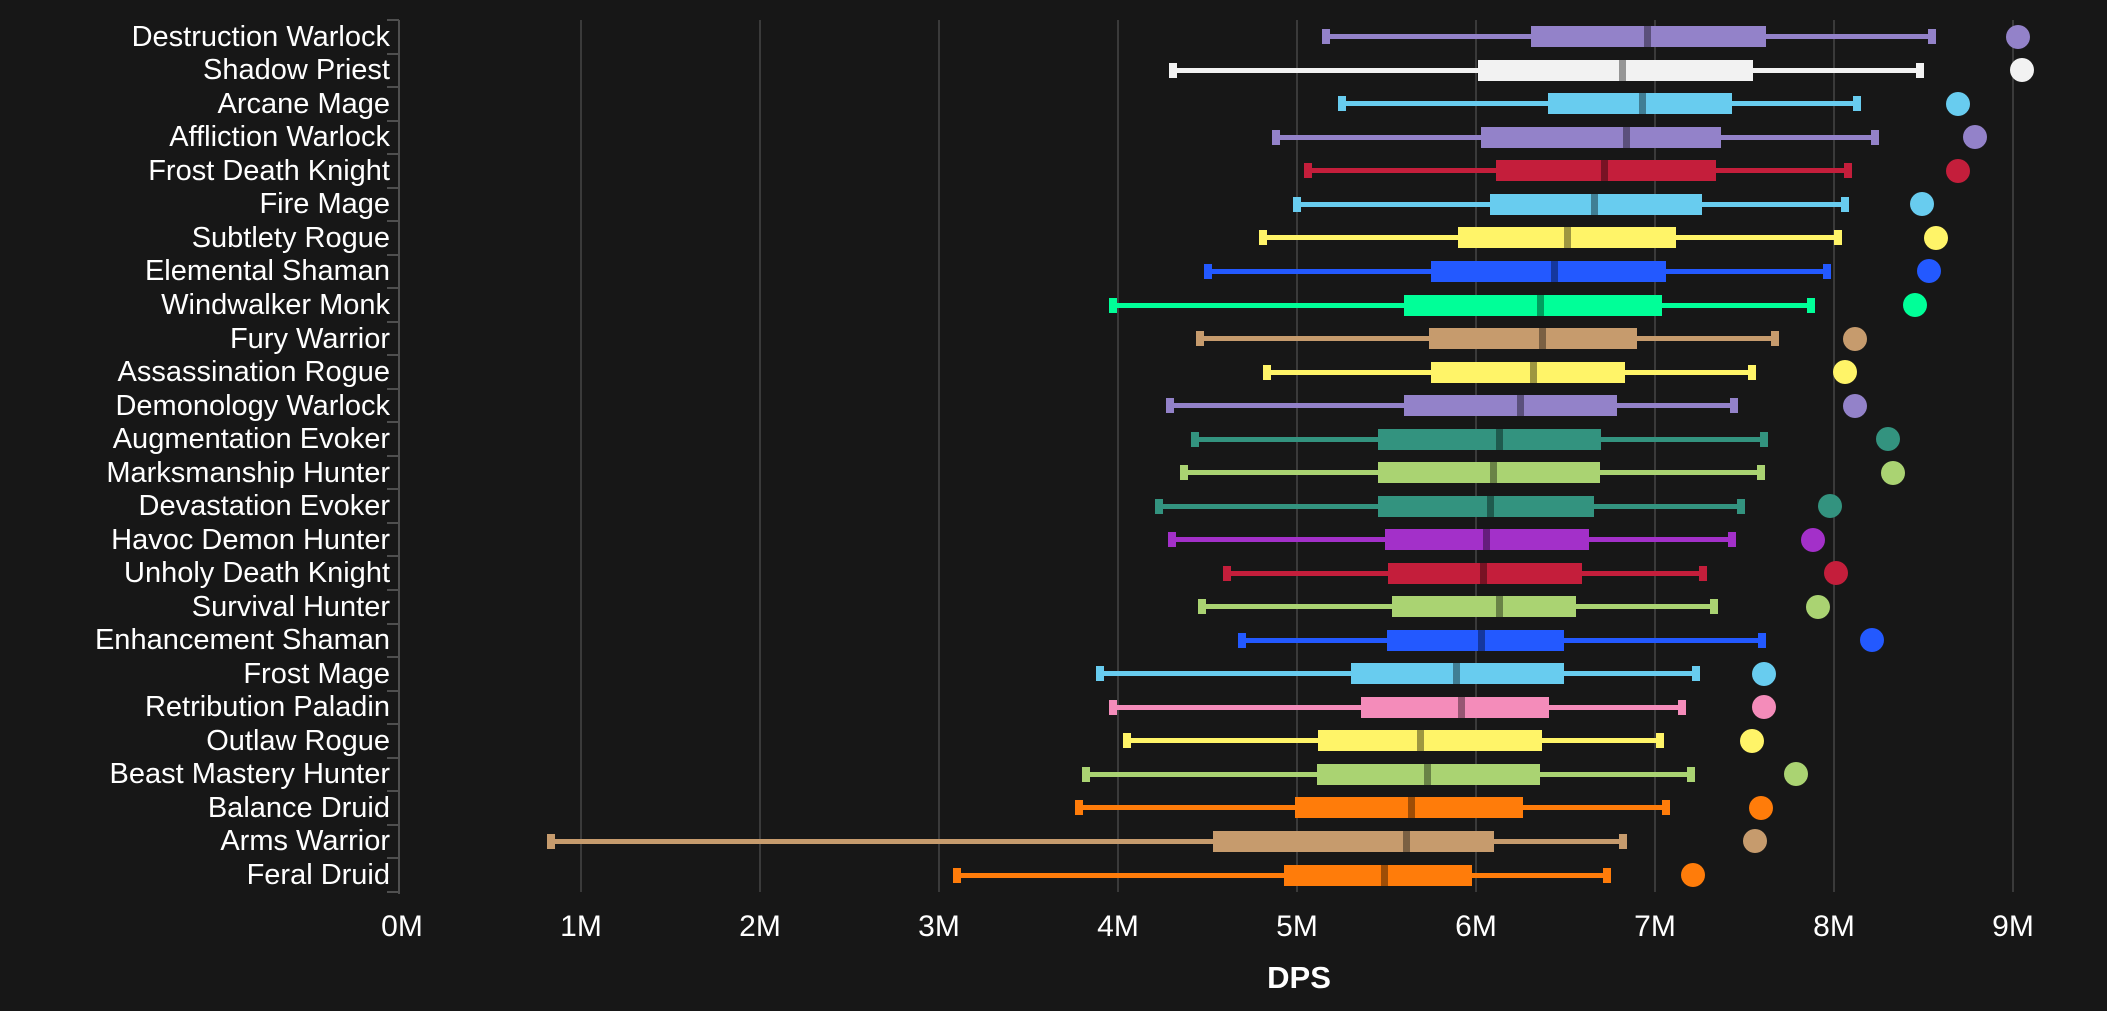  Describe the element at coordinates (267, 271) in the screenshot. I see `category-label: Elemental Shaman` at that location.